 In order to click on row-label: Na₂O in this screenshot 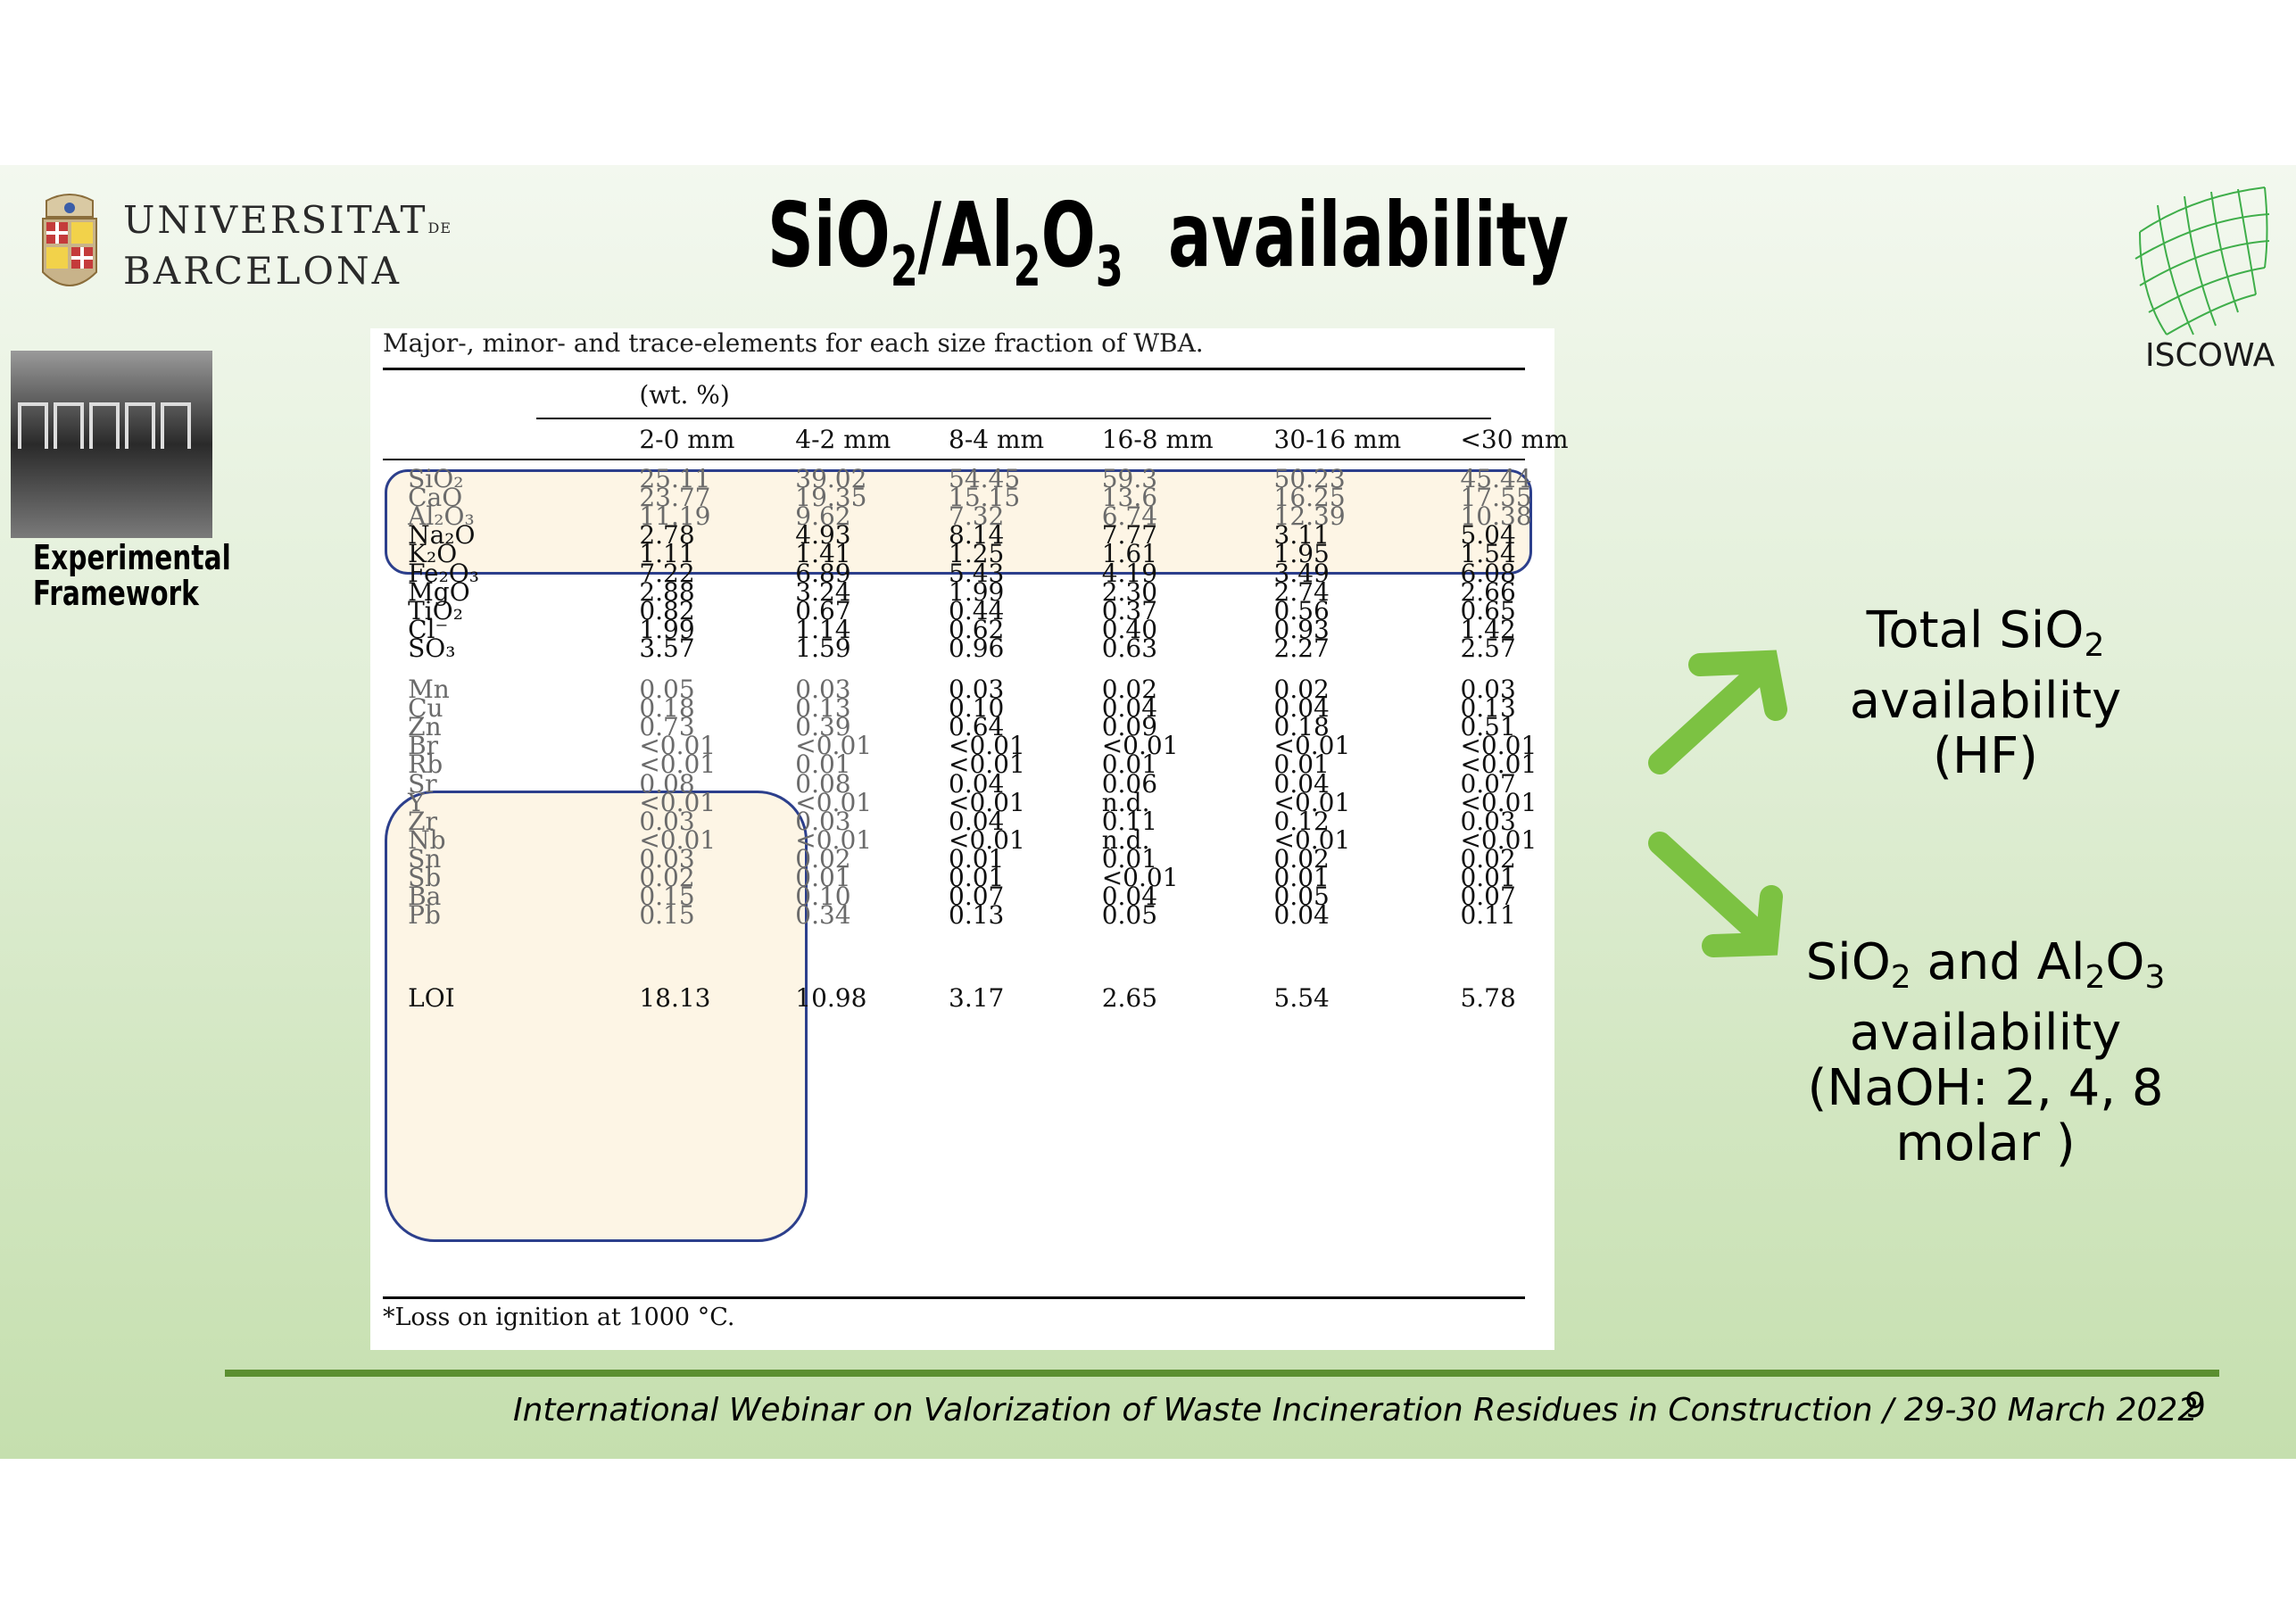, I will do `click(442, 535)`.